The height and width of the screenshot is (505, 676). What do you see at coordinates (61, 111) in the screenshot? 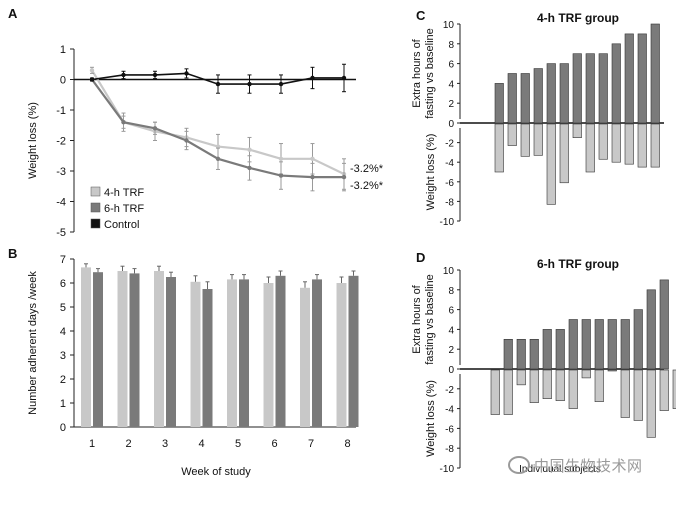
I see `y-tick-label: -1` at bounding box center [61, 111].